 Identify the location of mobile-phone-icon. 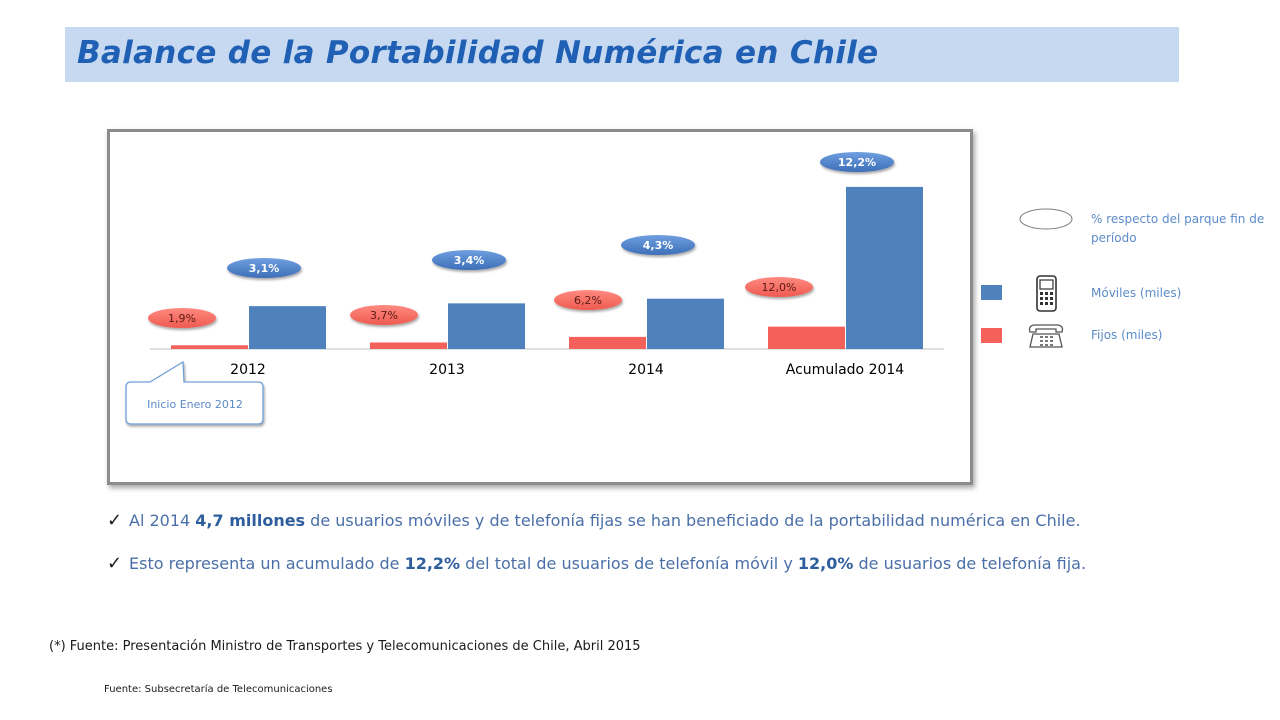
(1046, 293).